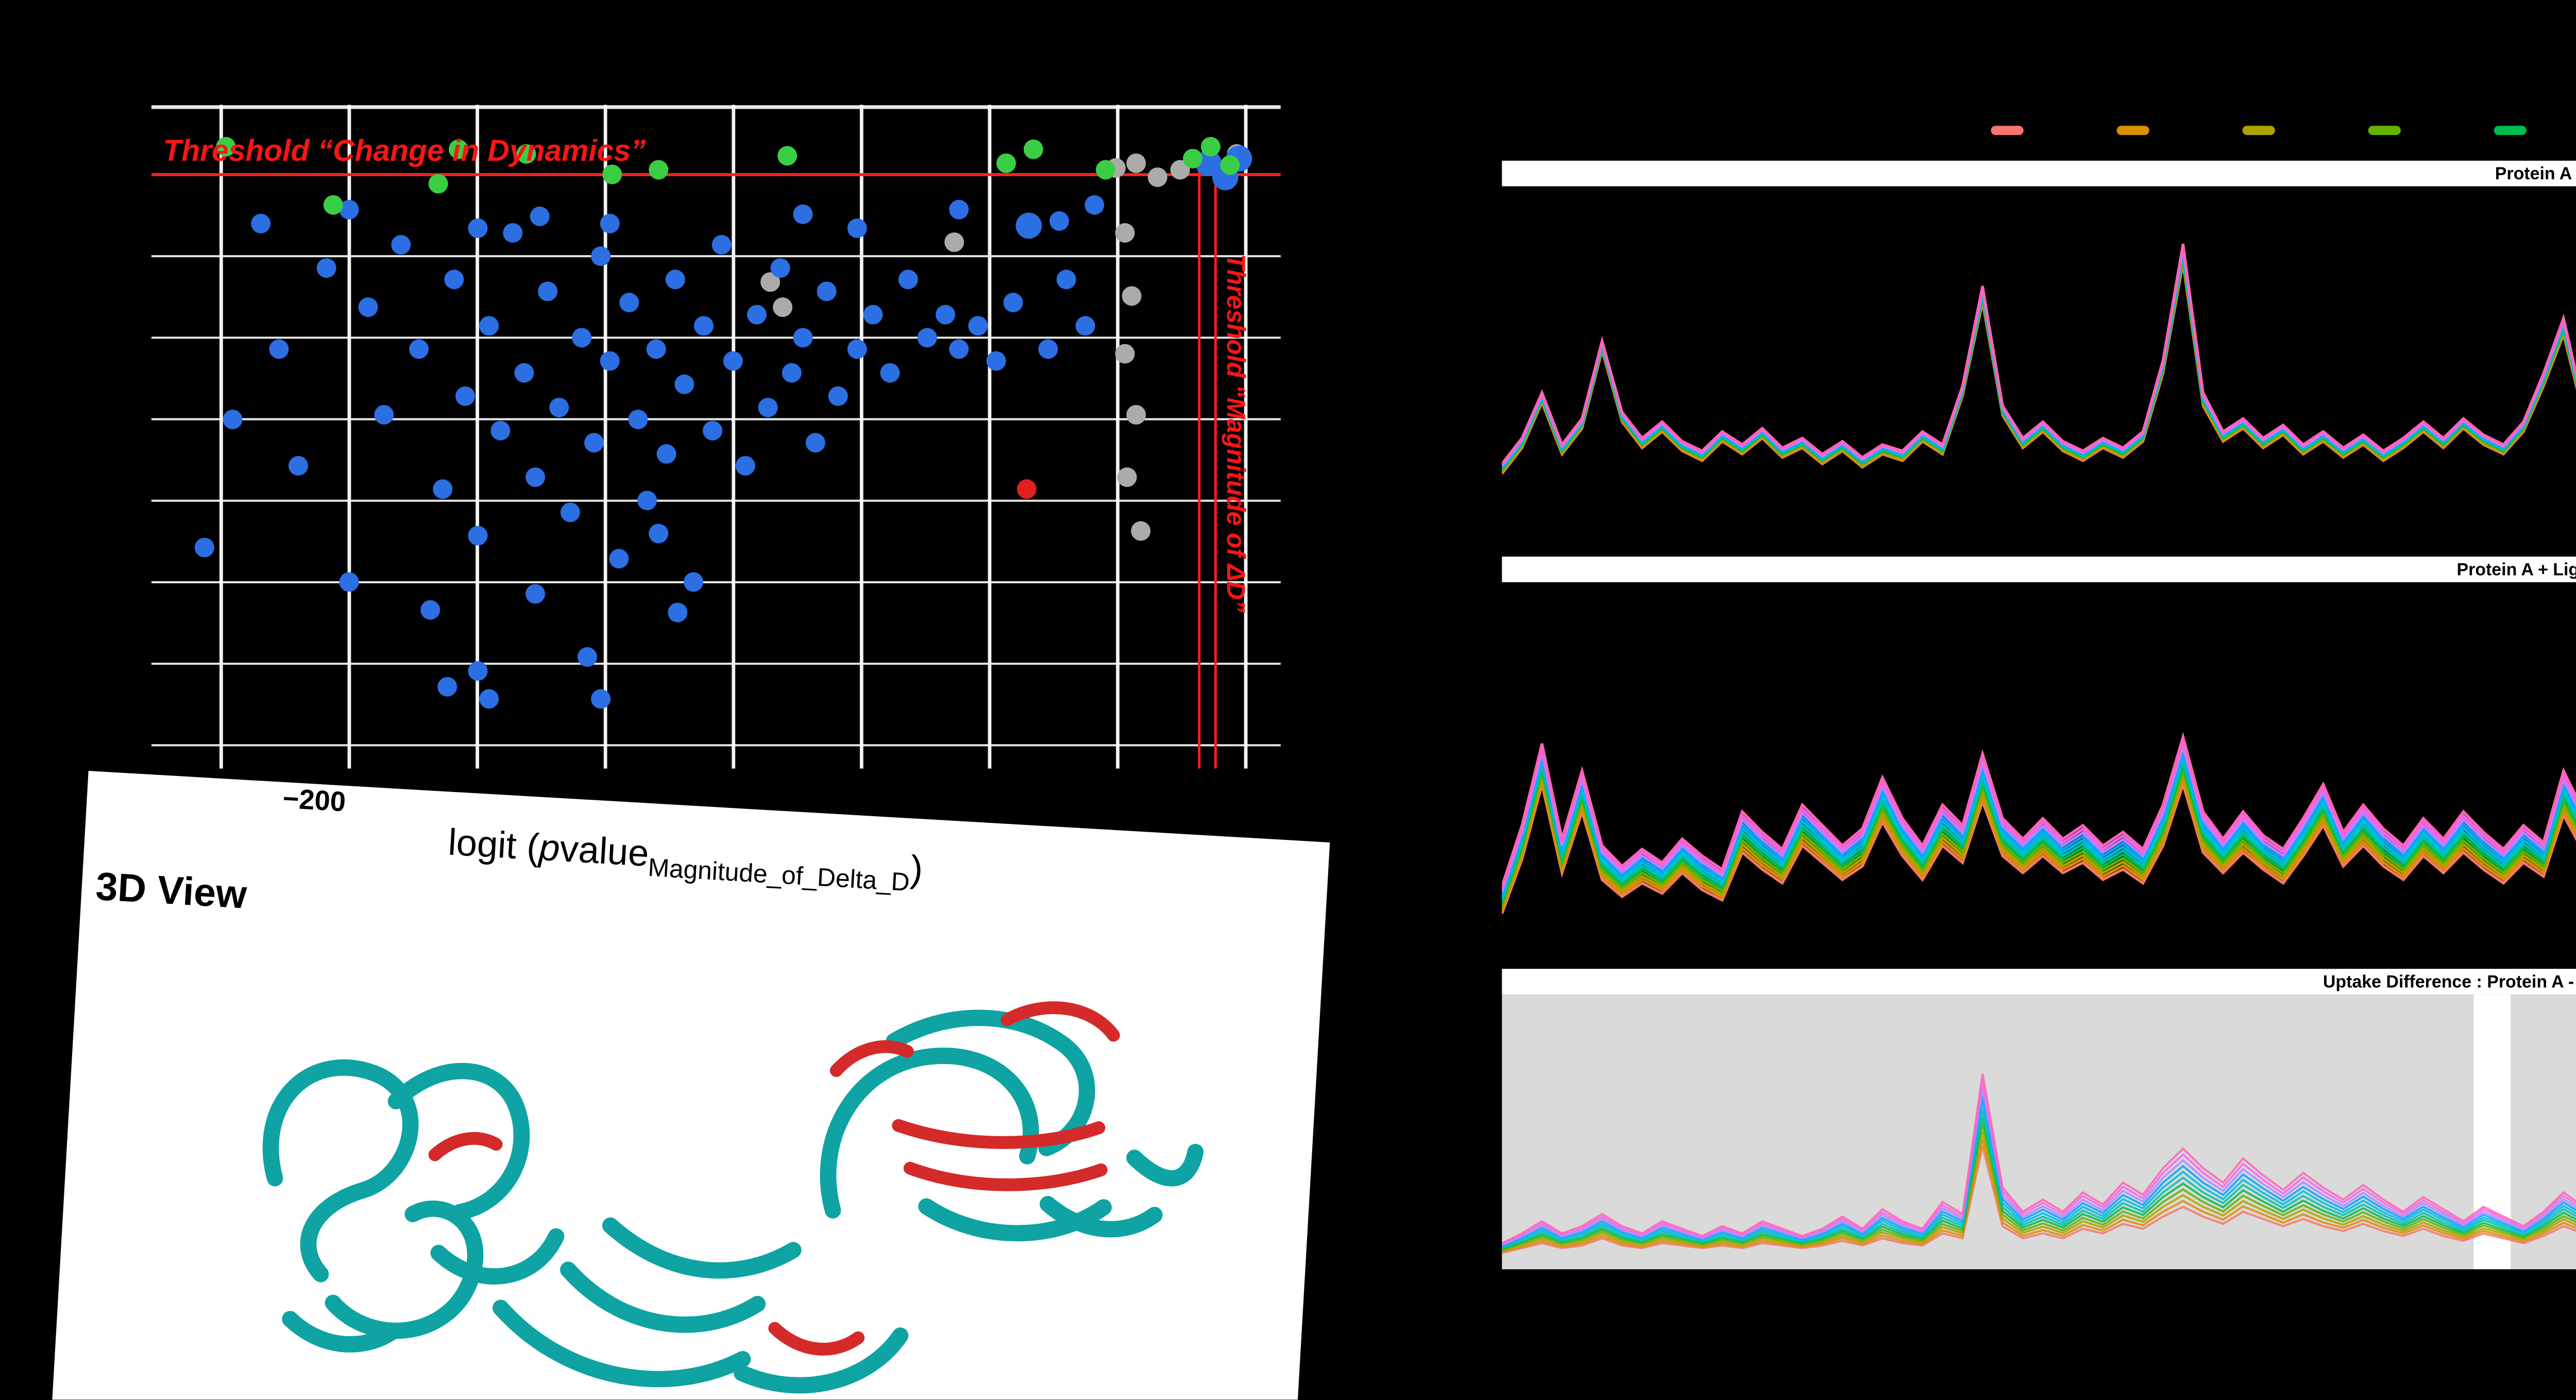 This screenshot has width=2576, height=1400. I want to click on uptake-chart-protein-a-ligand, so click(2039, 768).